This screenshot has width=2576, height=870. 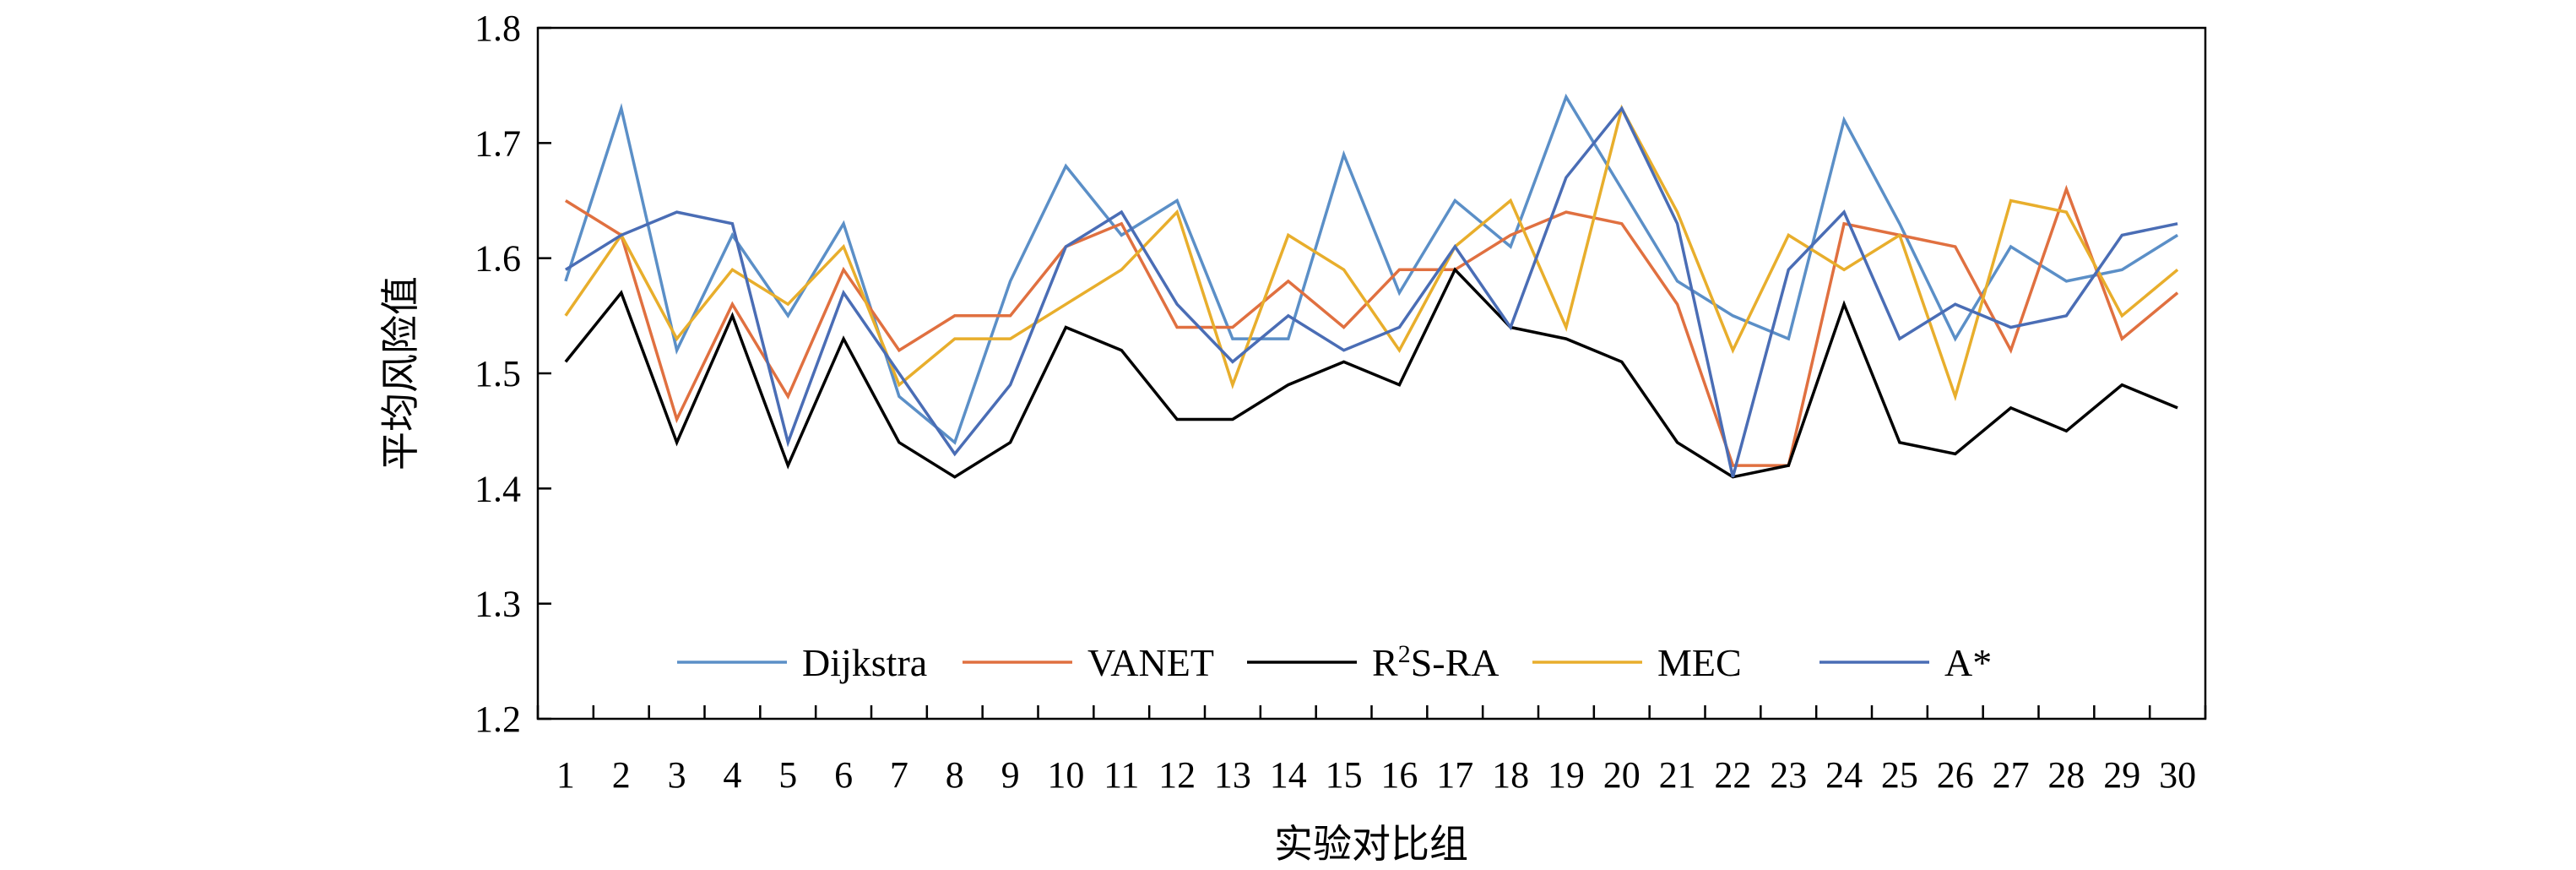 What do you see at coordinates (732, 775) in the screenshot?
I see `x-tick-label: 4` at bounding box center [732, 775].